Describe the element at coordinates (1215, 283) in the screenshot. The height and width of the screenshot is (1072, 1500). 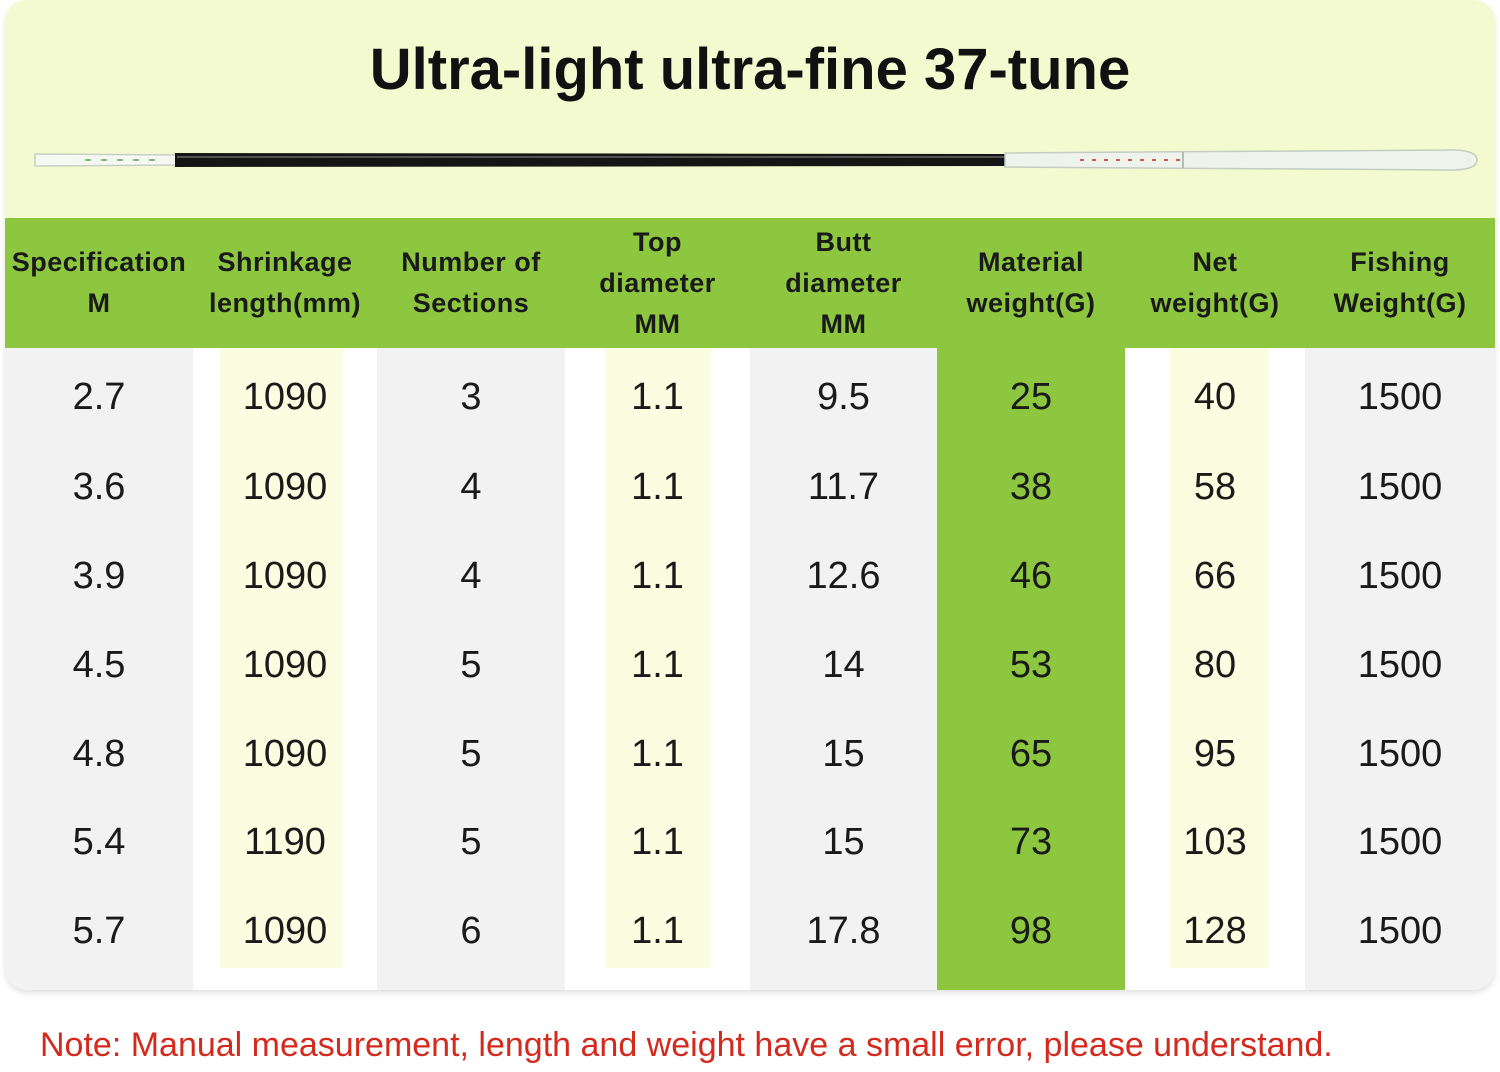
I see `header-cell: Net weight(G)` at that location.